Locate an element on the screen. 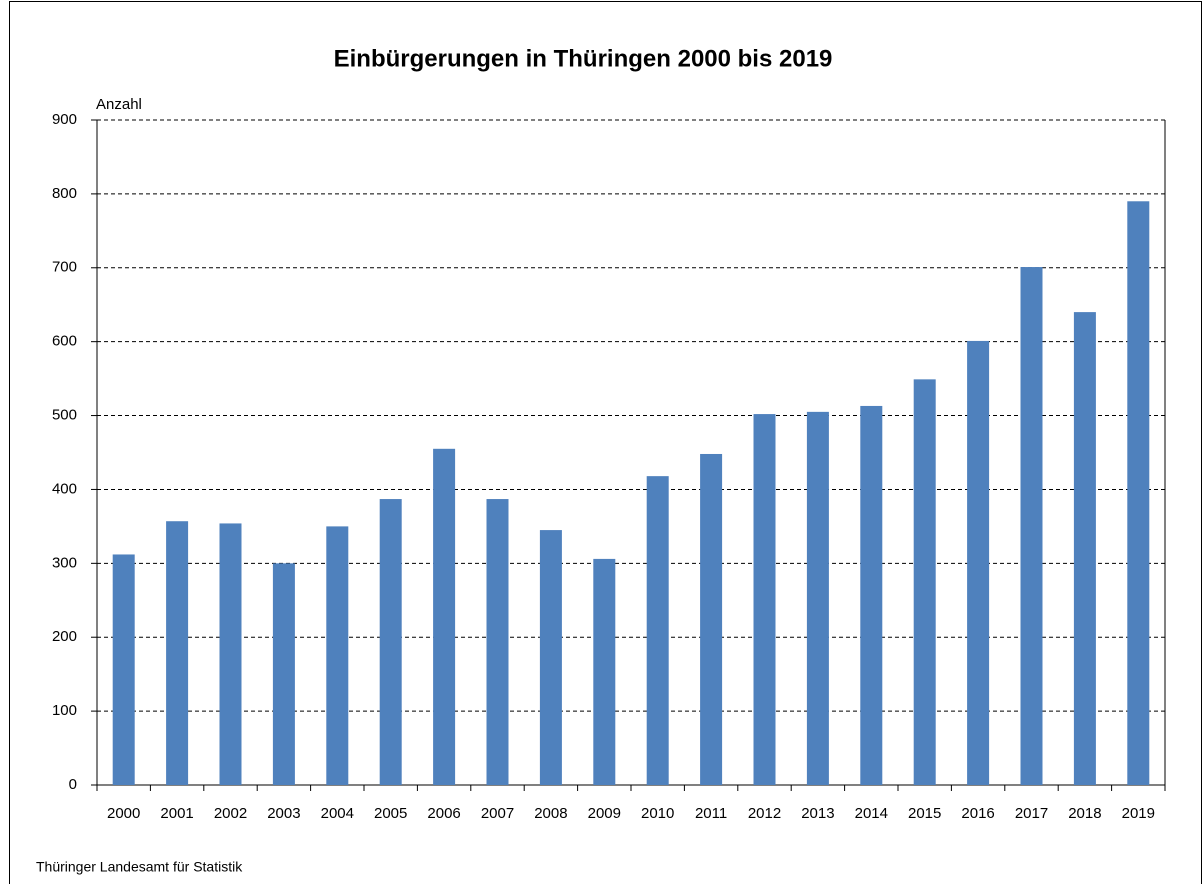 The width and height of the screenshot is (1204, 884). x-tick-label: 2015 is located at coordinates (924, 813).